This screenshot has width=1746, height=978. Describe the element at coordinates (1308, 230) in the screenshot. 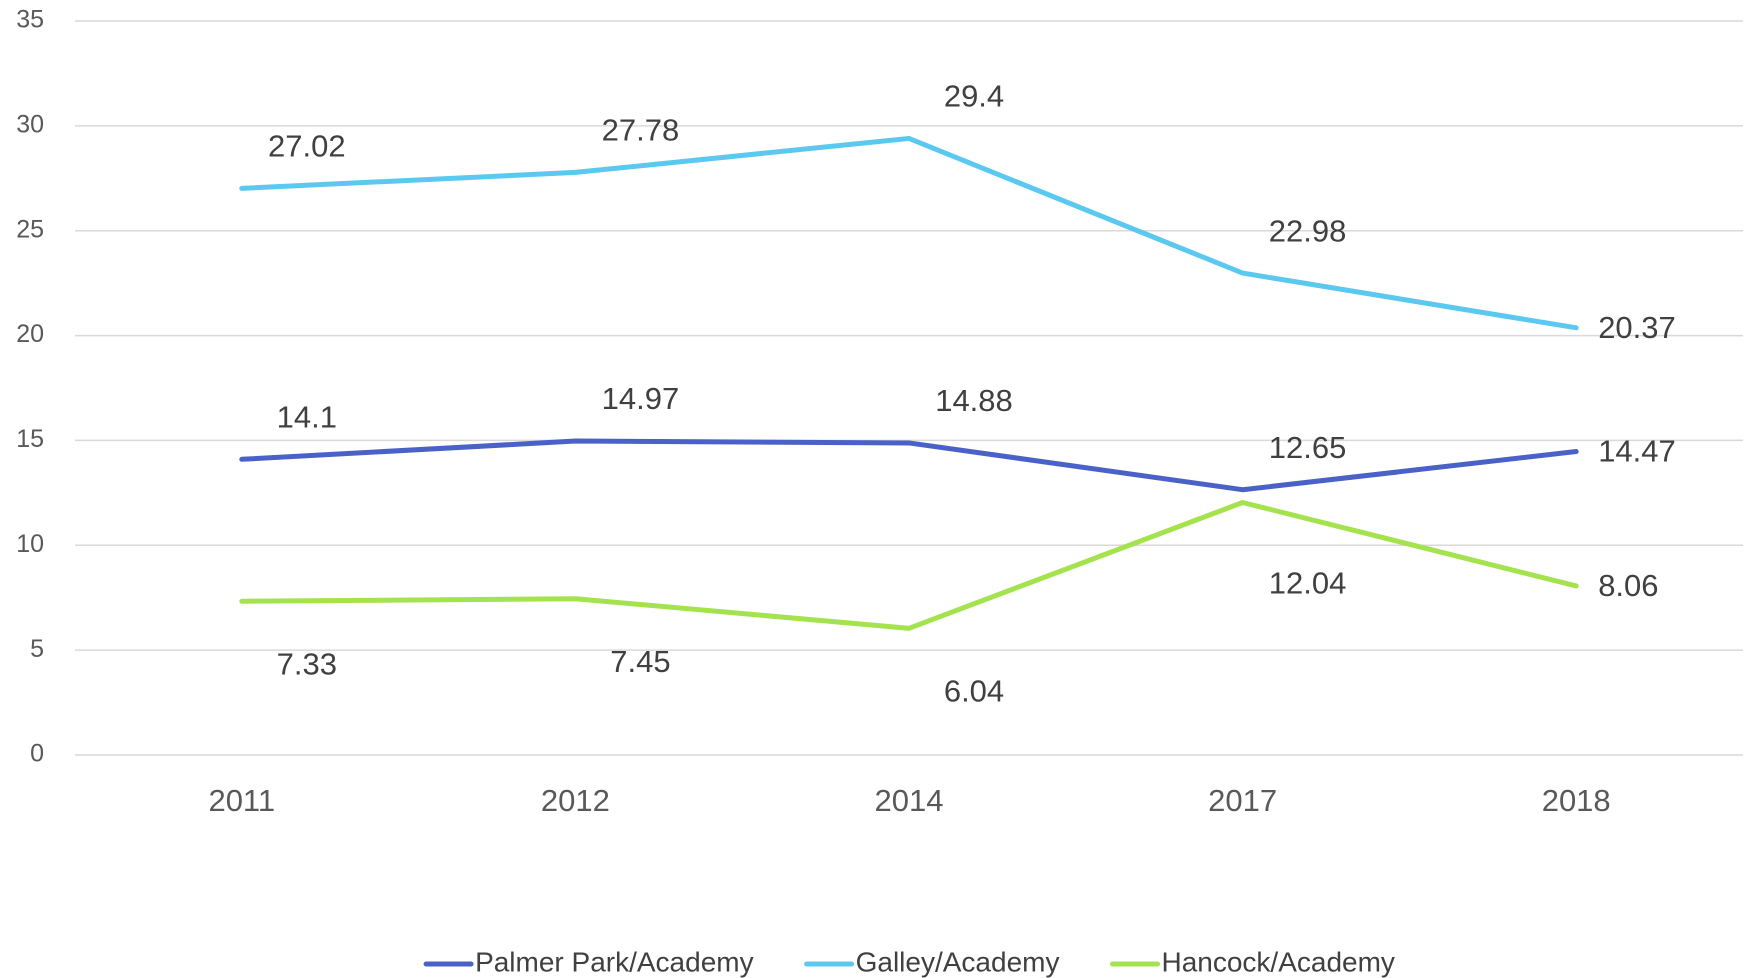

I see `data-label: 22.98` at that location.